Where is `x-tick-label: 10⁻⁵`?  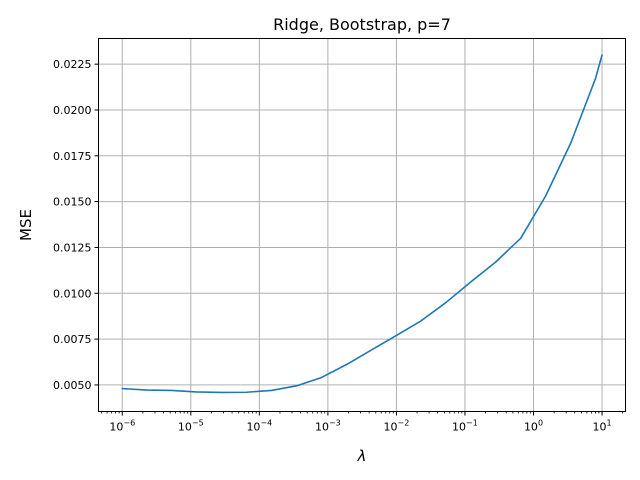 x-tick-label: 10⁻⁵ is located at coordinates (191, 426).